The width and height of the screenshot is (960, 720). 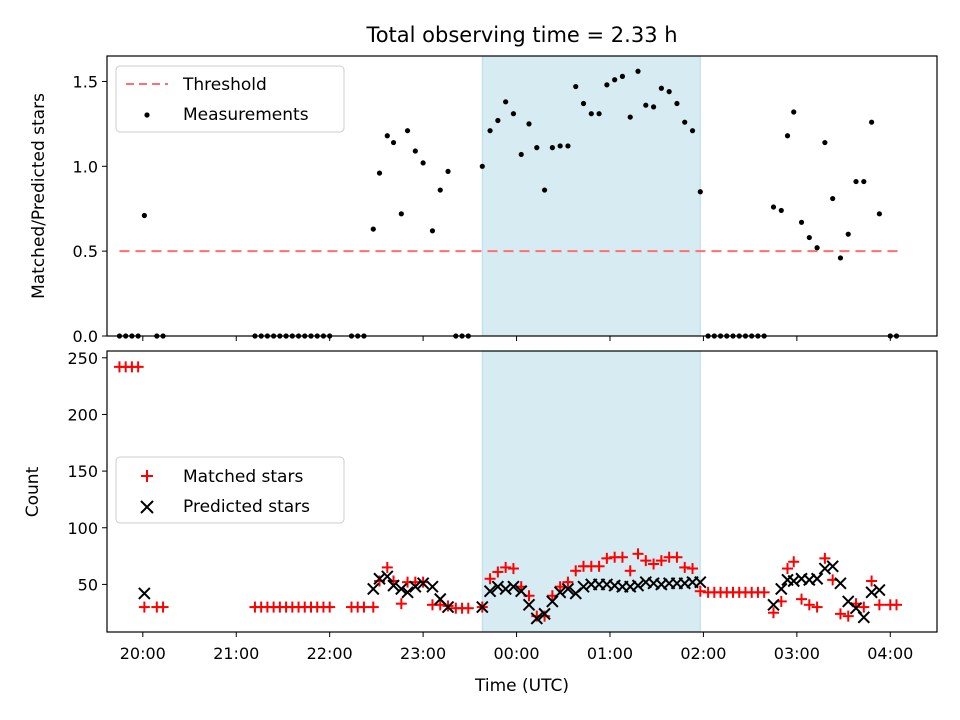 I want to click on top-y-axis-label: Matched/Predicted stars, so click(x=39, y=196).